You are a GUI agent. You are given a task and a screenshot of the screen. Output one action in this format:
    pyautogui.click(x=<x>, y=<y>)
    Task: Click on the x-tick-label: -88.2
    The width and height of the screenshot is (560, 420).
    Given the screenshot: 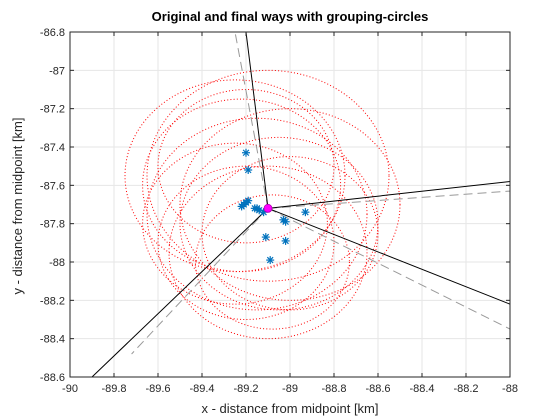 What is the action you would take?
    pyautogui.click(x=465, y=389)
    